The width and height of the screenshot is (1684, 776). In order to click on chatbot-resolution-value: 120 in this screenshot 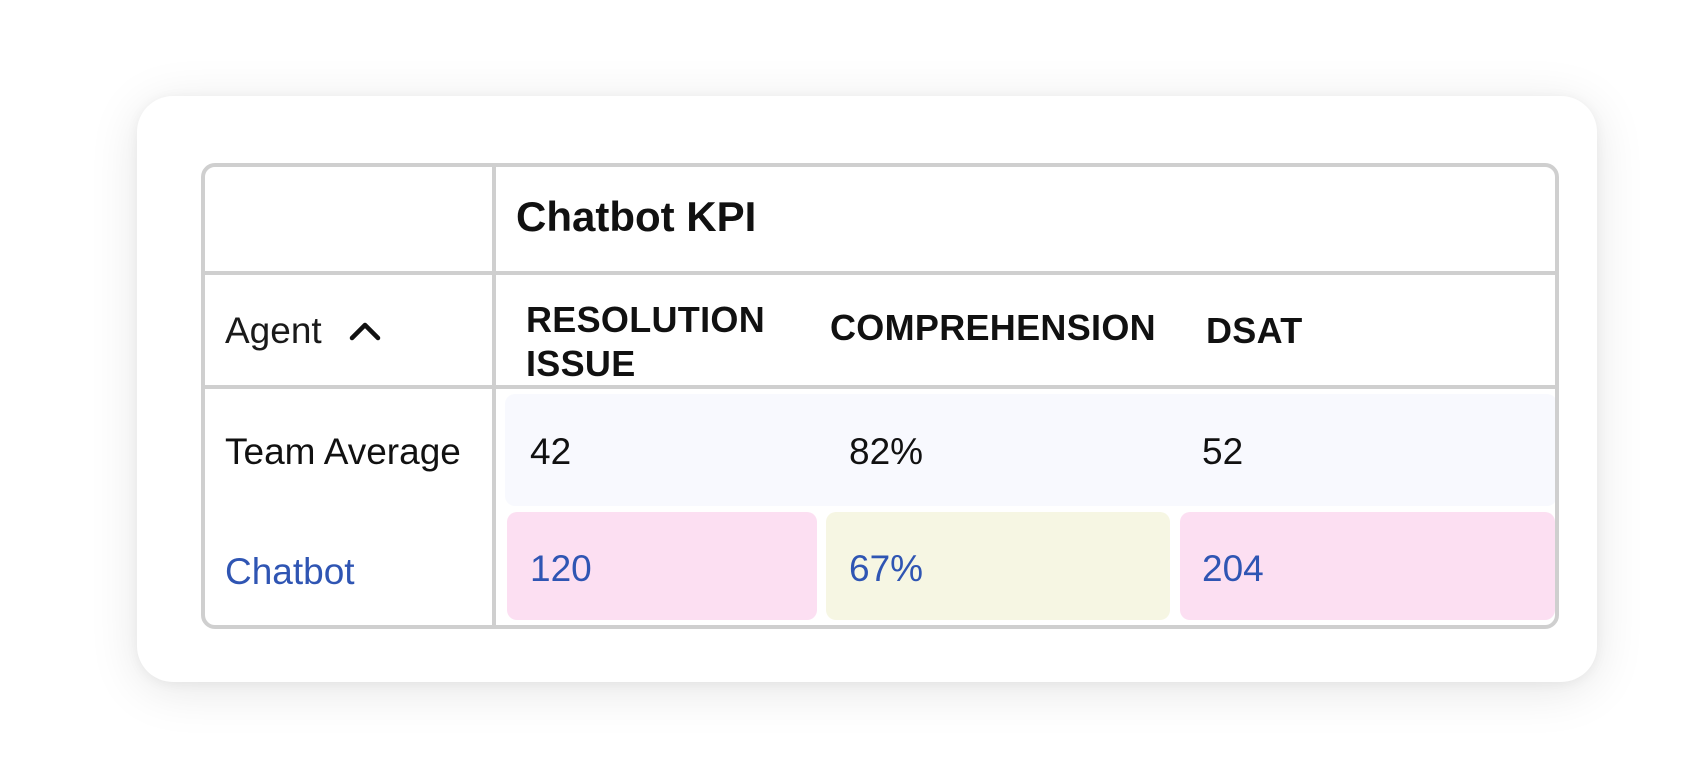, I will do `click(561, 568)`.